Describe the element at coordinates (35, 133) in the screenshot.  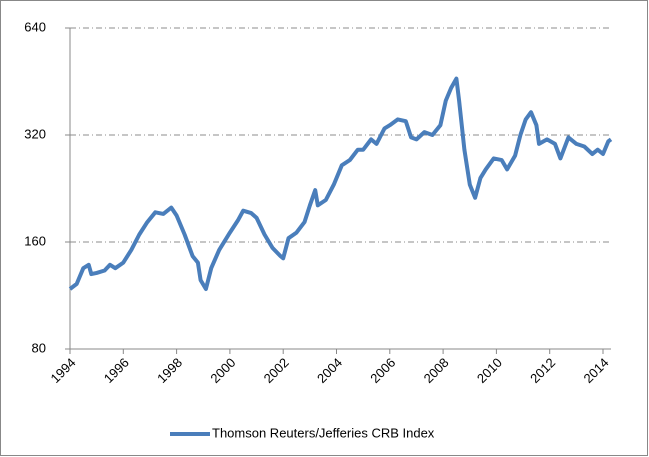
I see `y-tick-label: 320` at that location.